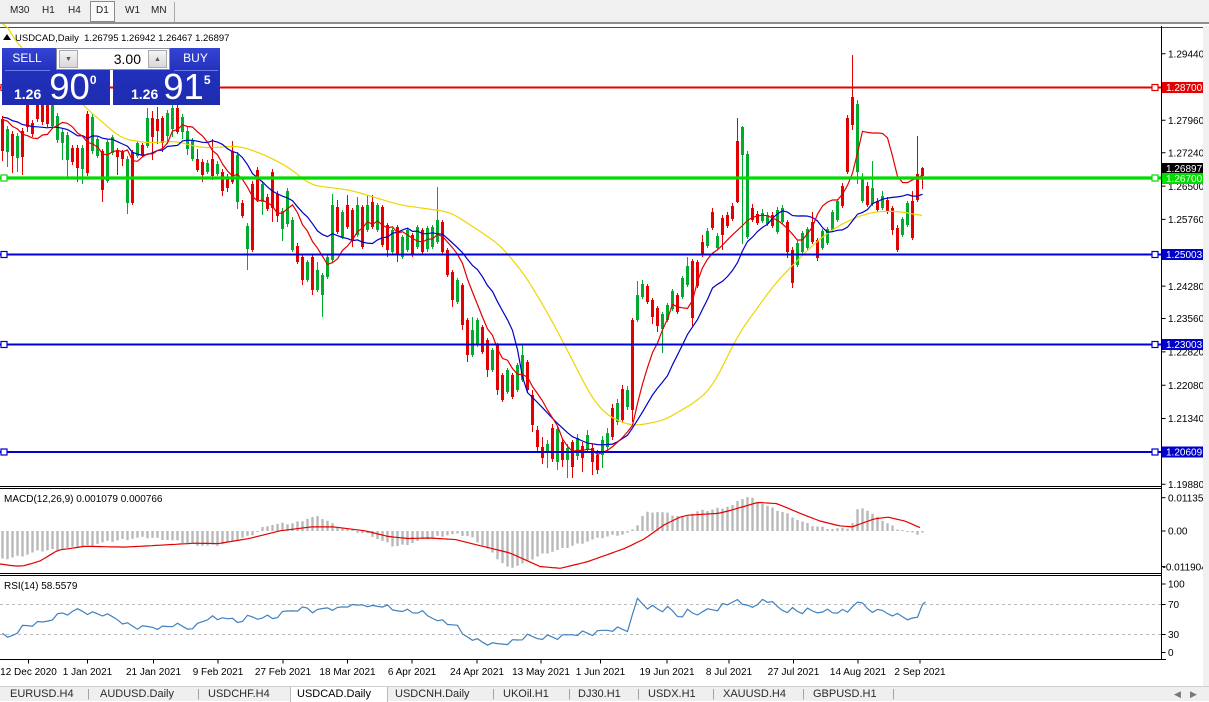  What do you see at coordinates (1171, 653) in the screenshot?
I see `svg-text: 0` at bounding box center [1171, 653].